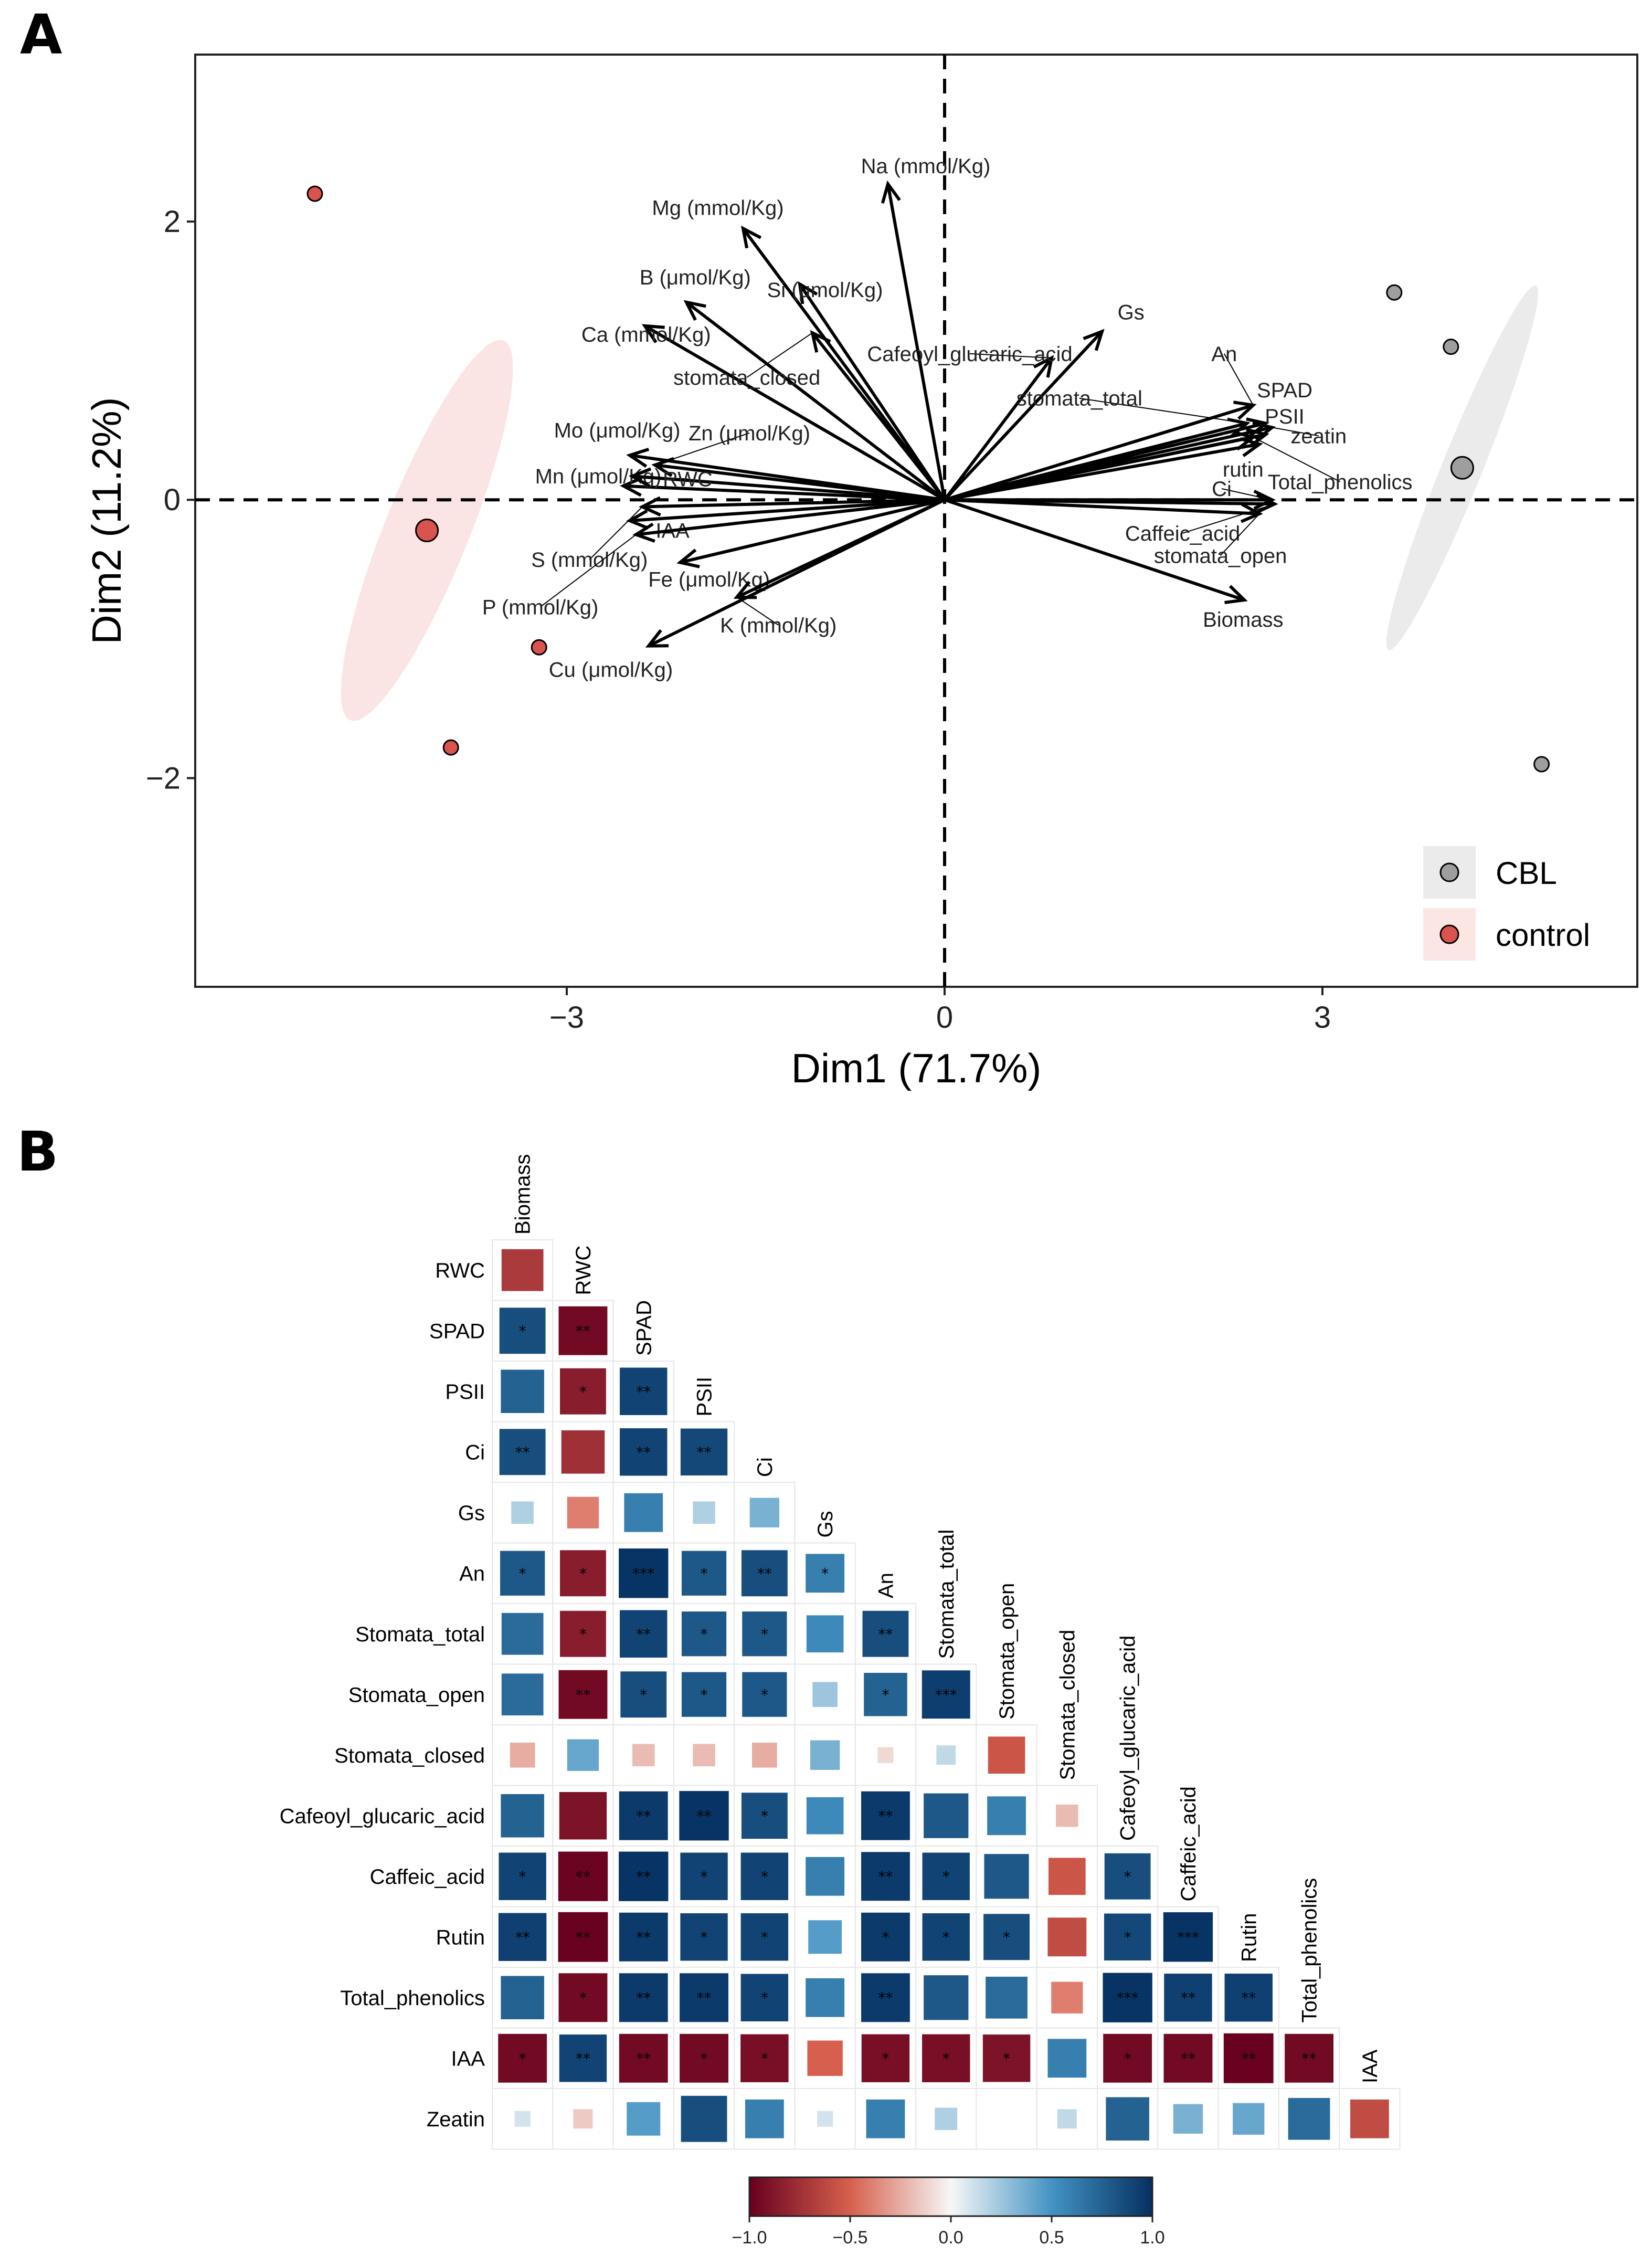 The image size is (1652, 2256). Describe the element at coordinates (1067, 1705) in the screenshot. I see `column-label: Stomata_closed` at that location.